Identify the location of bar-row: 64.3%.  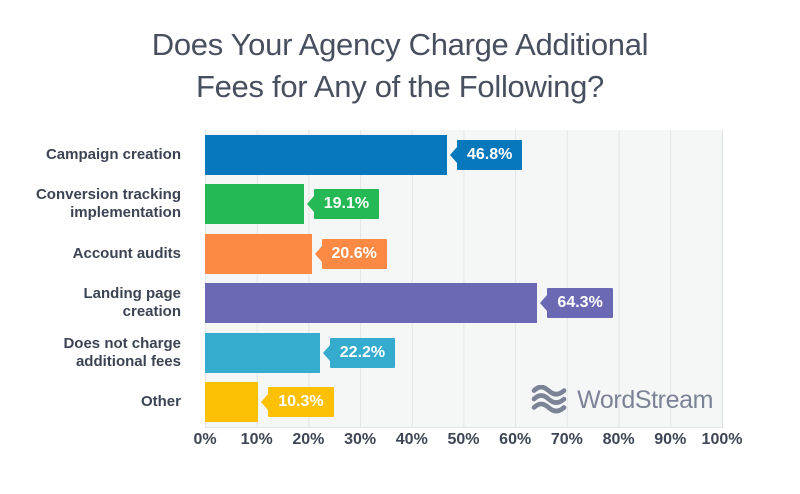
(463, 304).